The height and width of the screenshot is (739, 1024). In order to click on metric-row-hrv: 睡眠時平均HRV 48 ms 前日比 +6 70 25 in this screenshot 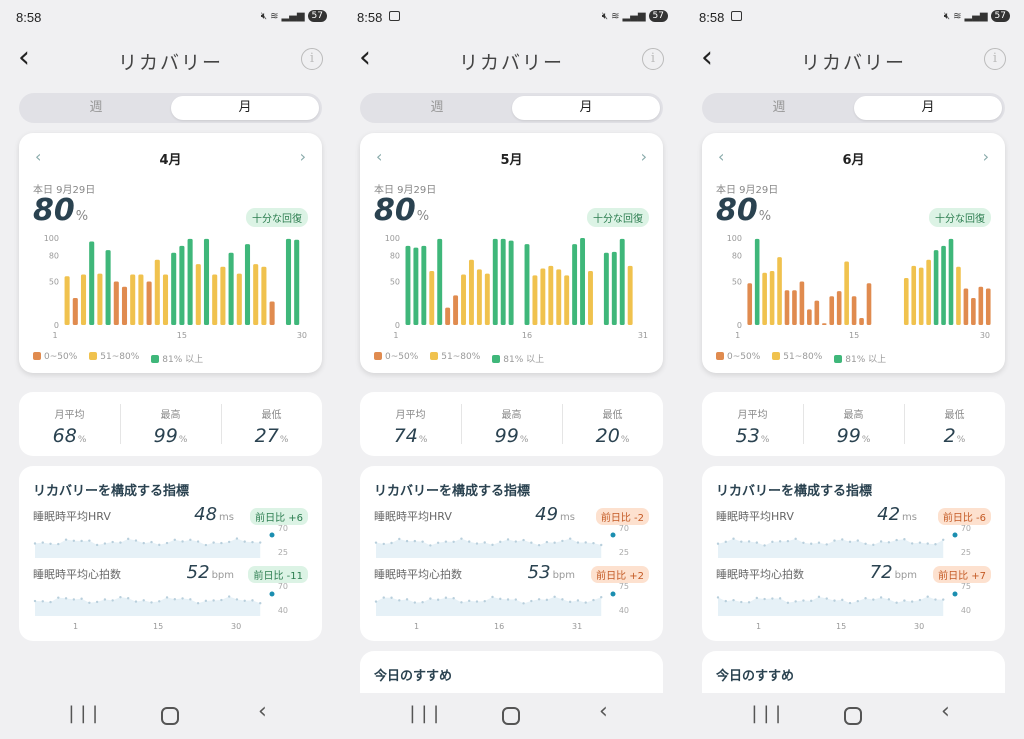, I will do `click(170, 536)`.